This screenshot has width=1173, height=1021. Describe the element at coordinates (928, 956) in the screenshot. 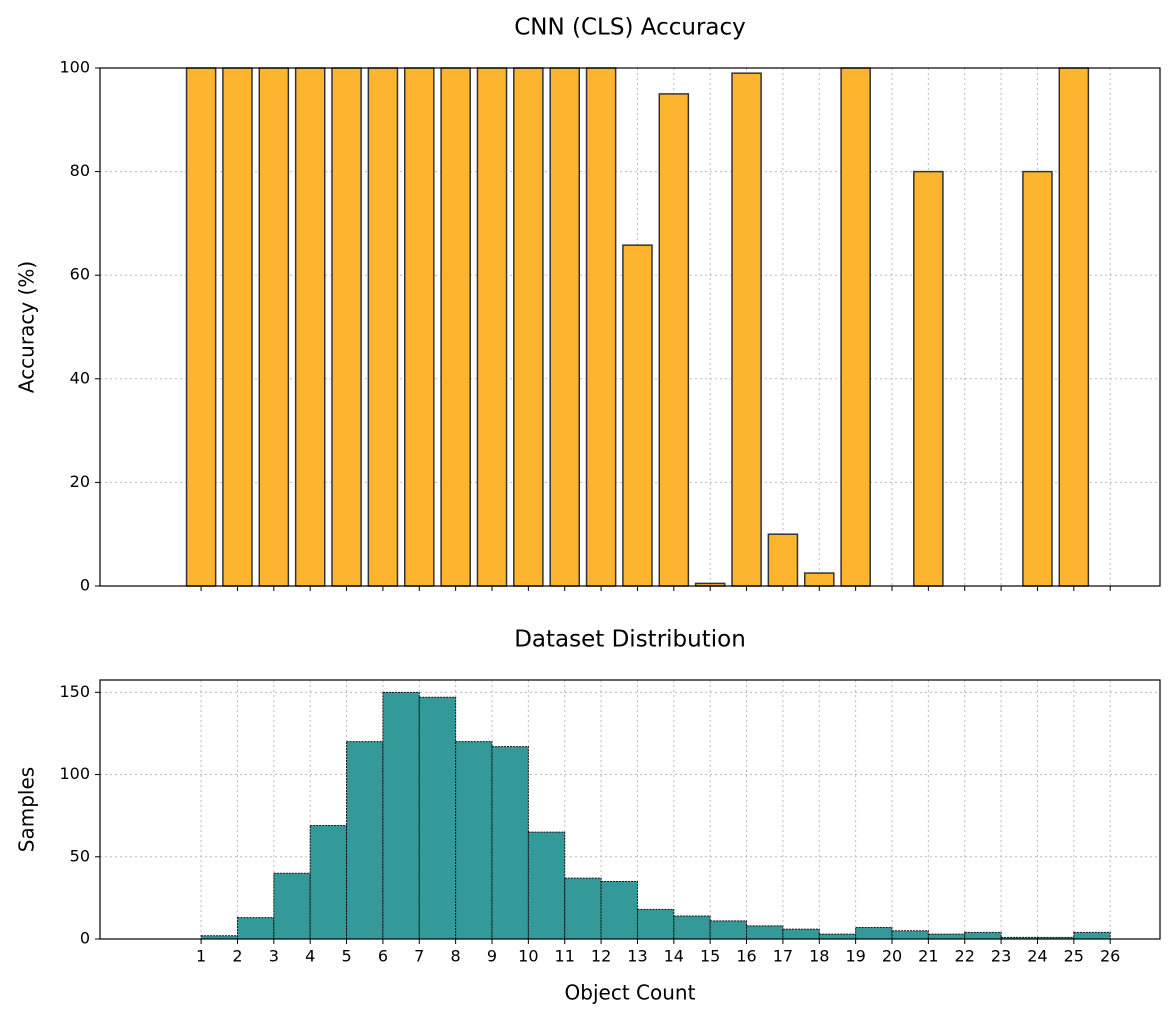

I see `x-tick-label: 21` at that location.